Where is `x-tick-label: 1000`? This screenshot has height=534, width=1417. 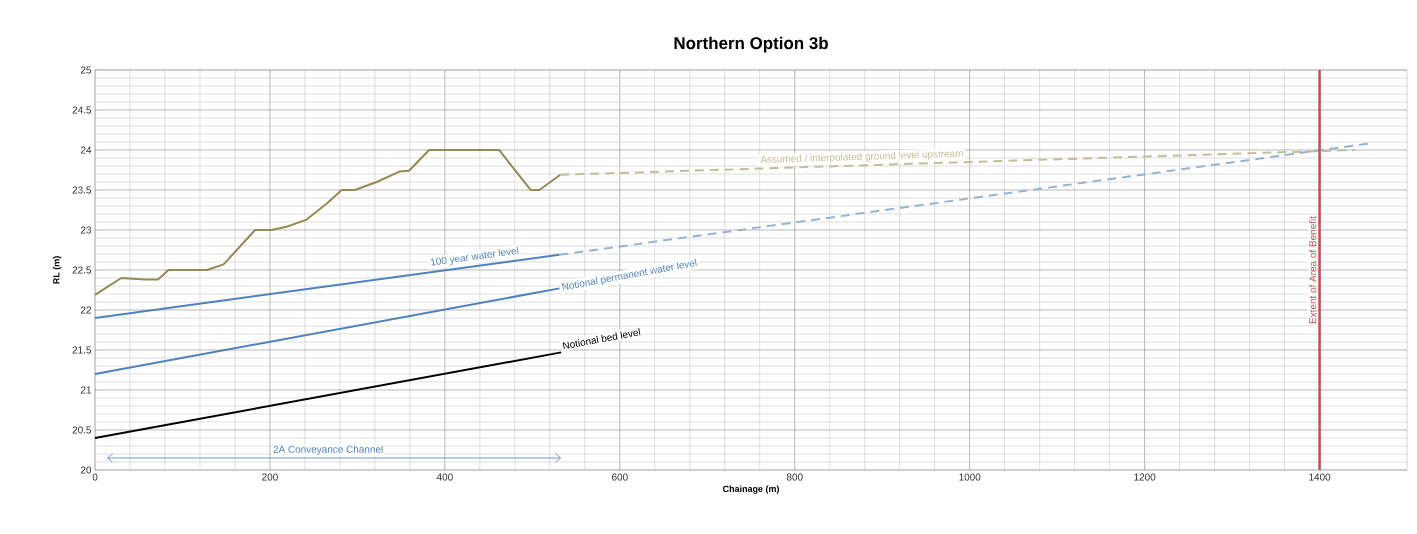 x-tick-label: 1000 is located at coordinates (970, 477).